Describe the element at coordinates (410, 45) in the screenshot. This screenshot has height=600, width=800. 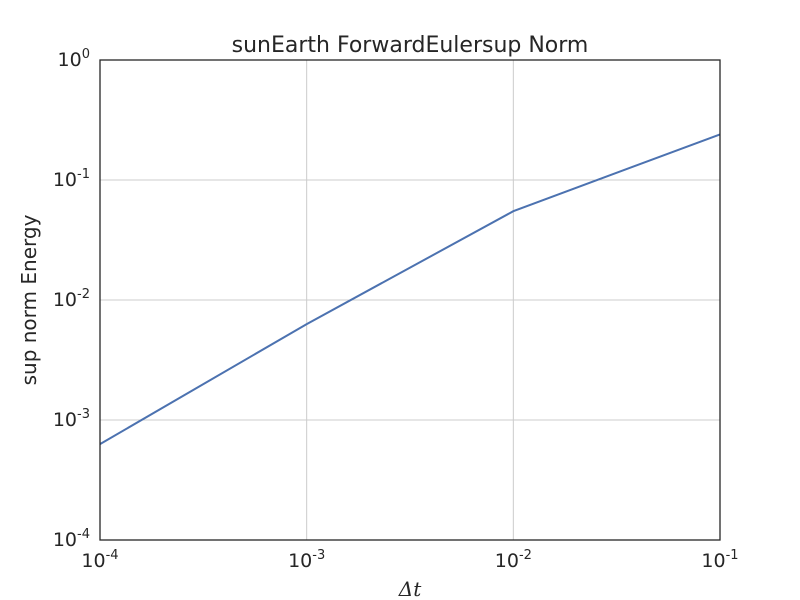
I see `chart-title: sunEarth ForwardEulersup Norm` at that location.